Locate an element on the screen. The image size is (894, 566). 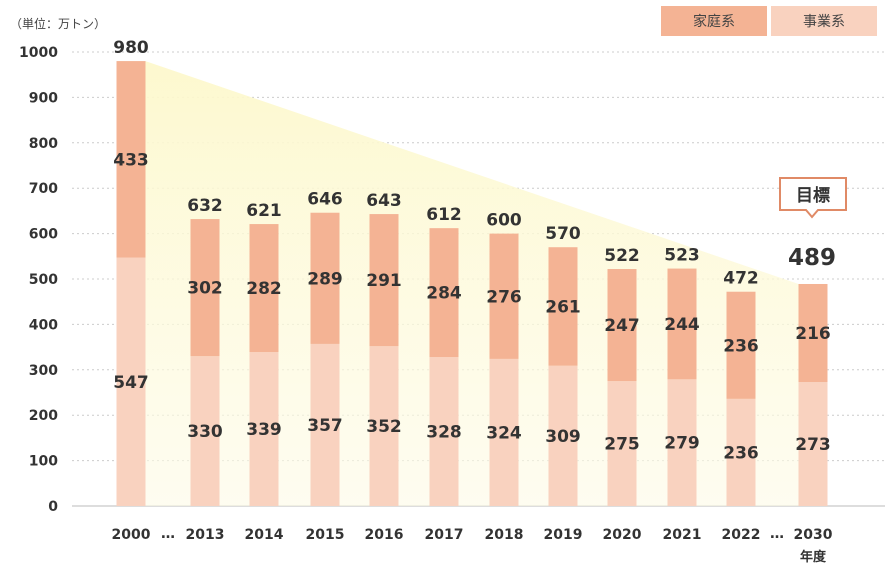
bar-business-2019 is located at coordinates (563, 435).